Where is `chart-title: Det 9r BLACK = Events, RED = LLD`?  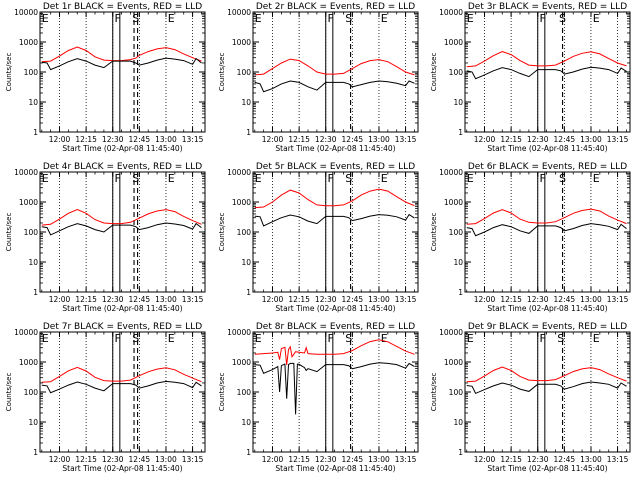
chart-title: Det 9r BLACK = Events, RED = LLD is located at coordinates (547, 327).